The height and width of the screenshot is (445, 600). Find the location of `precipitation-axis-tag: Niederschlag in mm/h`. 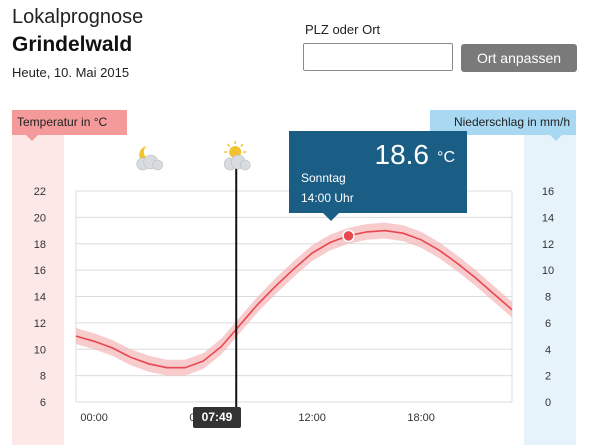

precipitation-axis-tag: Niederschlag in mm/h is located at coordinates (503, 125).